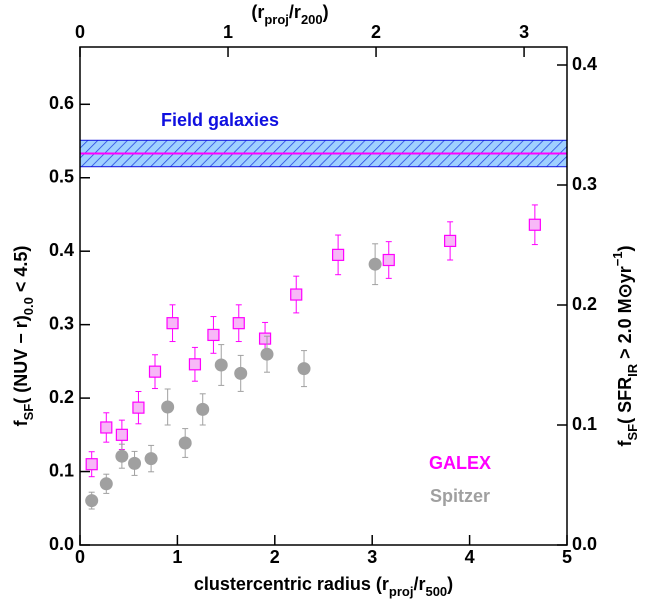 Image resolution: width=645 pixels, height=607 pixels. I want to click on x2-axis-label-part: 200, so click(312, 19).